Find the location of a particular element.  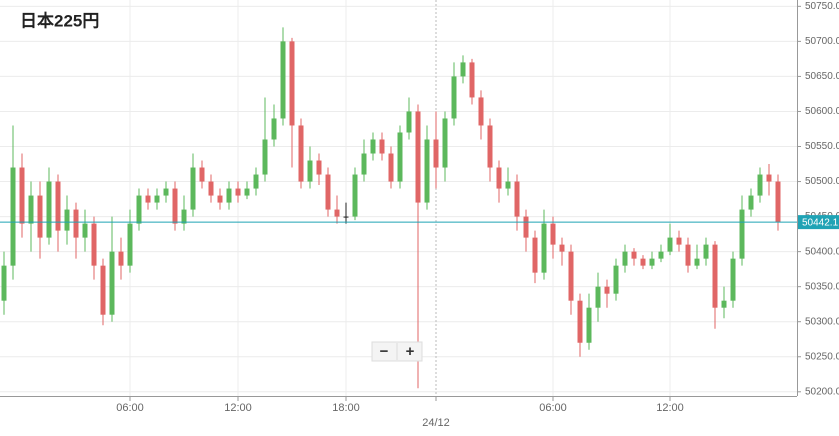

y-tick-label: 50250.0 is located at coordinates (822, 356).